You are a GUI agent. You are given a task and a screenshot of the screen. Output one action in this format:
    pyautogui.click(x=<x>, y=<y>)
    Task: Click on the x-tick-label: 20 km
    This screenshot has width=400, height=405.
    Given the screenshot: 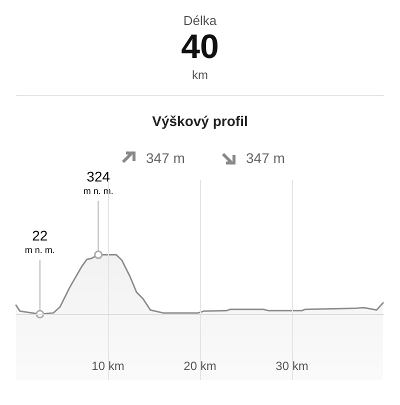 What is the action you would take?
    pyautogui.click(x=200, y=366)
    